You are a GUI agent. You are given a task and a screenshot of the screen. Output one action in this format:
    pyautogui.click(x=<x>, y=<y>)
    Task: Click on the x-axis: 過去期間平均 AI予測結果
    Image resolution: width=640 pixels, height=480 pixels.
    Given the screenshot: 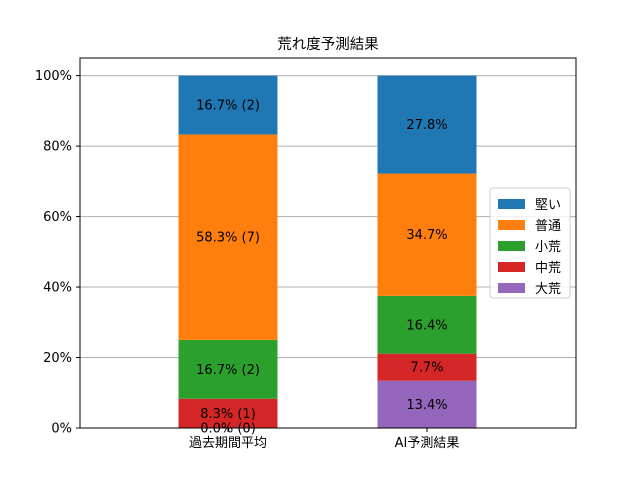 What is the action you would take?
    pyautogui.click(x=324, y=439)
    